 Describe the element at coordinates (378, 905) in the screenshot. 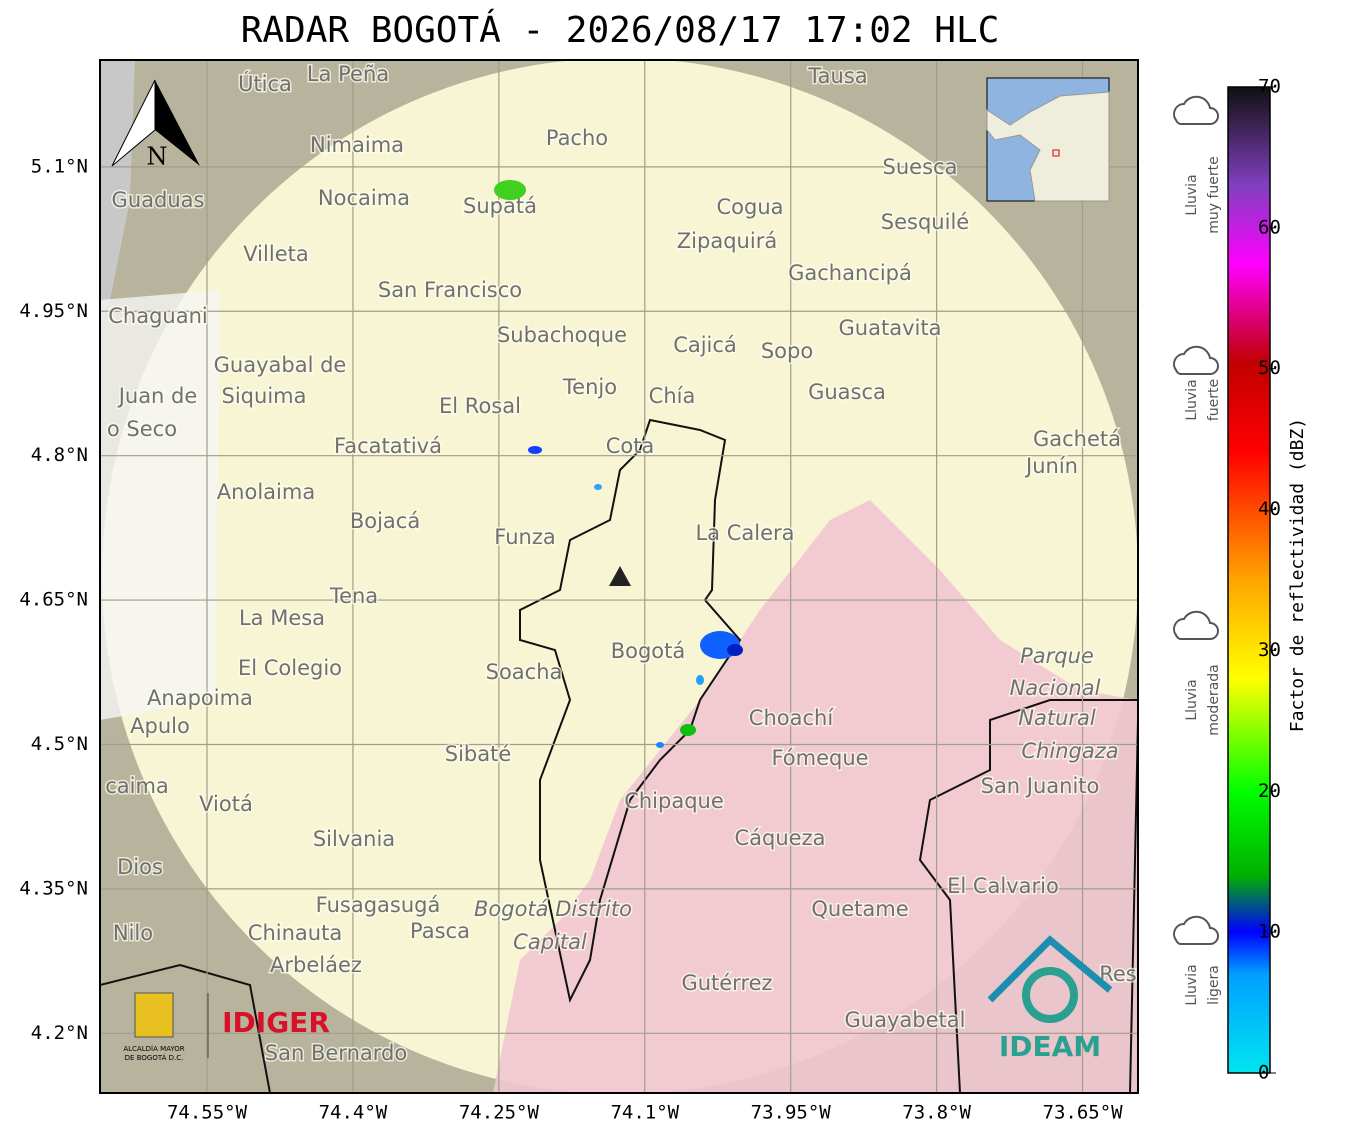

I see `place-label: Fusagasugá` at that location.